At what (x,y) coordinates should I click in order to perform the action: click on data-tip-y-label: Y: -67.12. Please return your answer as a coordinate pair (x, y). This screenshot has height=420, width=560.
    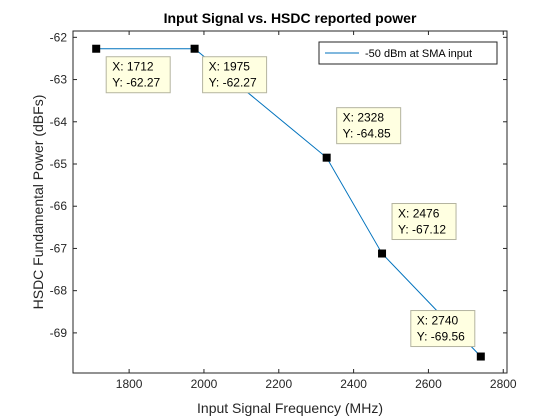
    Looking at the image, I should click on (422, 230).